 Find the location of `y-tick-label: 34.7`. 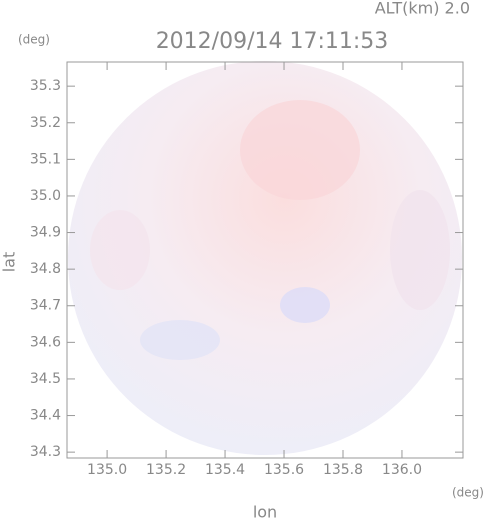

y-tick-label: 34.7 is located at coordinates (45, 306).